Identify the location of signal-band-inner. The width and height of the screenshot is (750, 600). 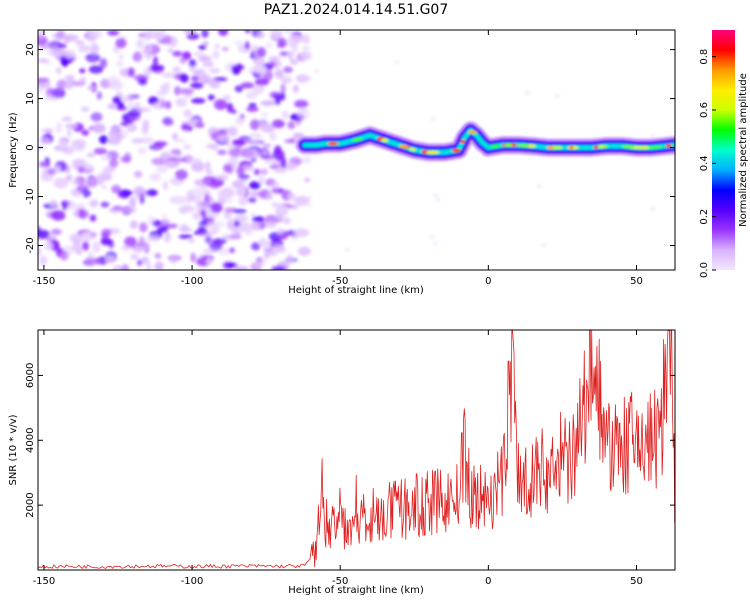
(488, 141).